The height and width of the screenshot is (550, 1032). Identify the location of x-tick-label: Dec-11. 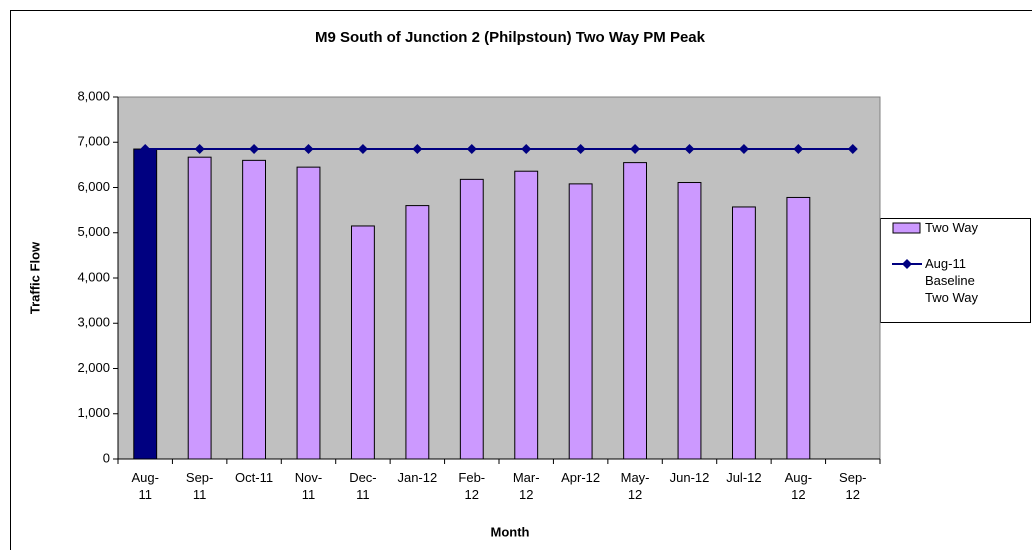
(363, 486).